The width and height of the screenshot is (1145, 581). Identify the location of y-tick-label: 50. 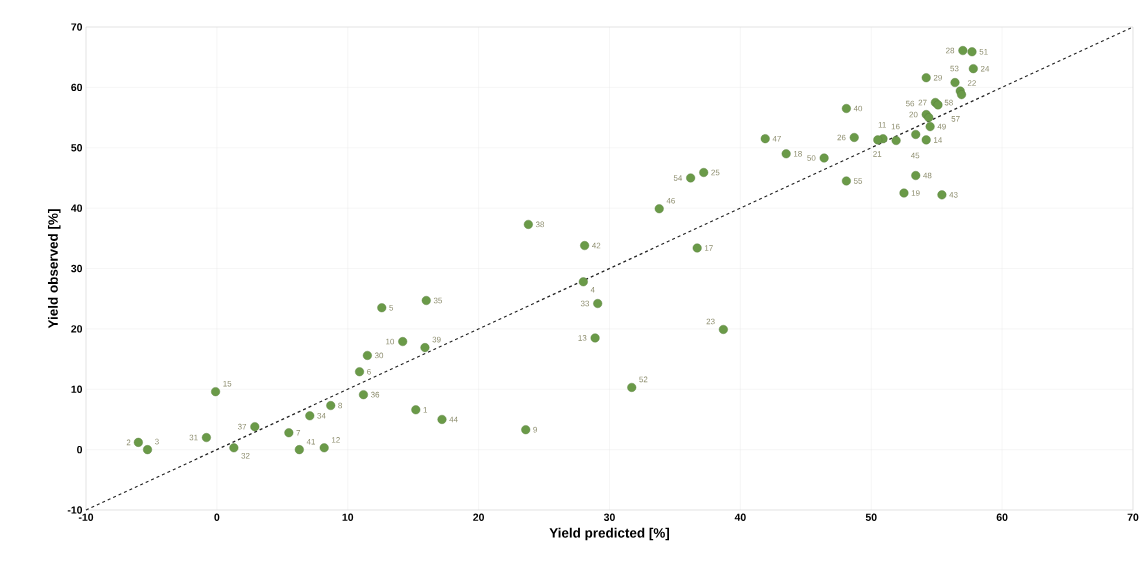
(77, 148).